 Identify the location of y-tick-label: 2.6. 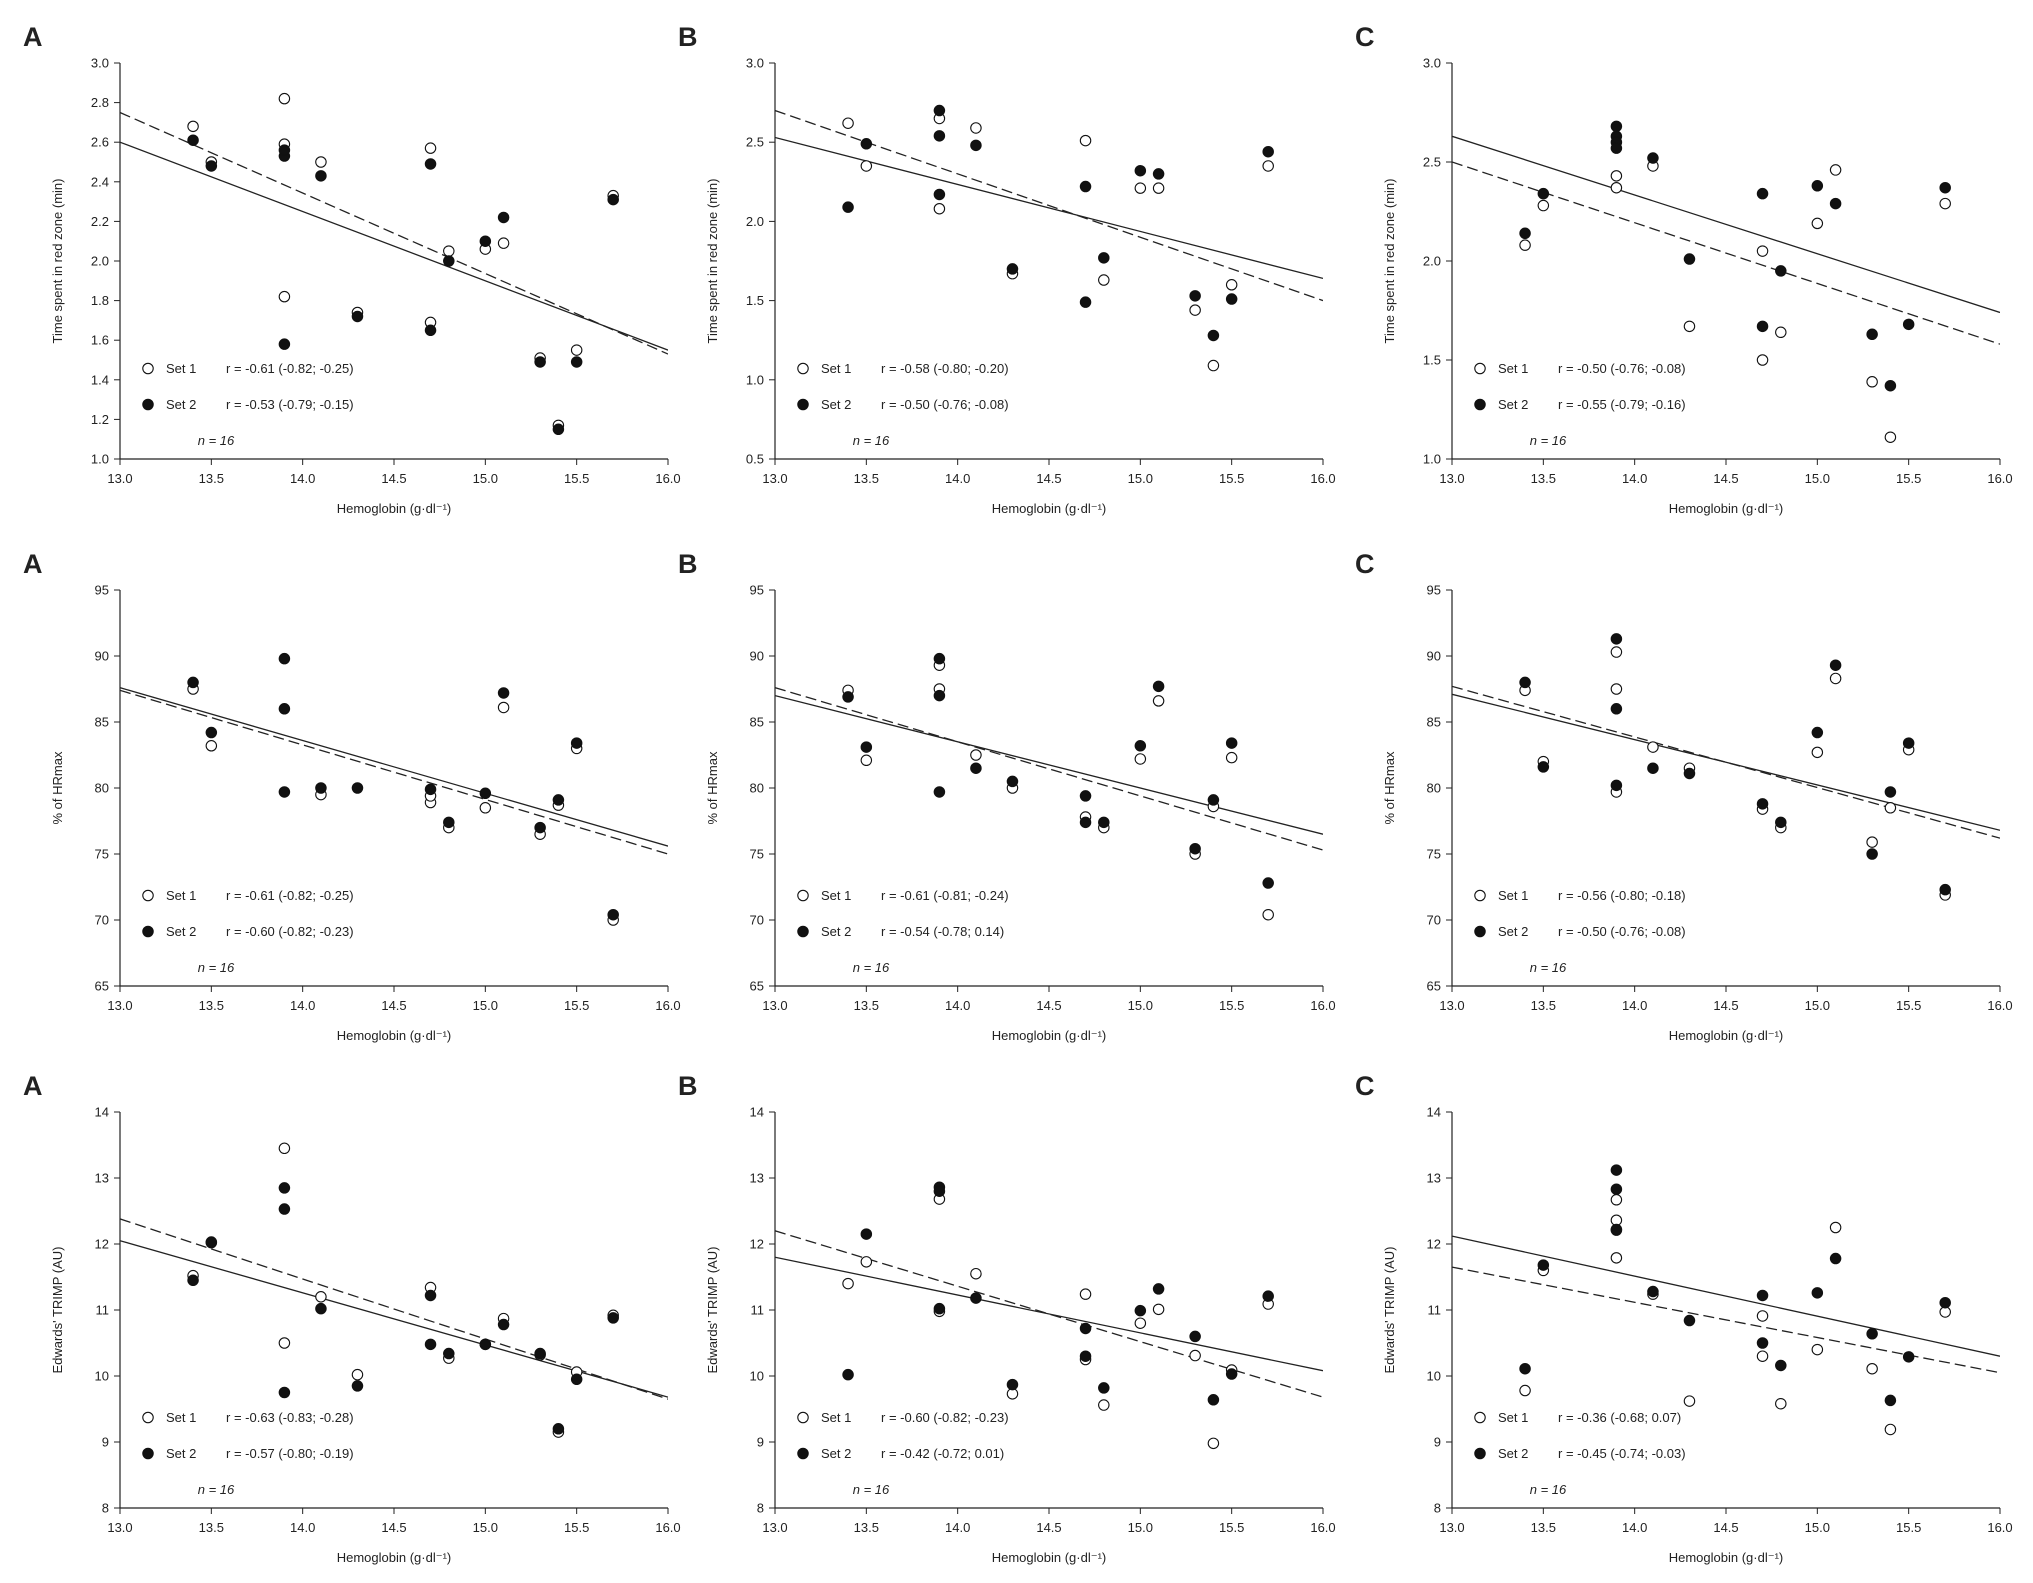
(100, 142).